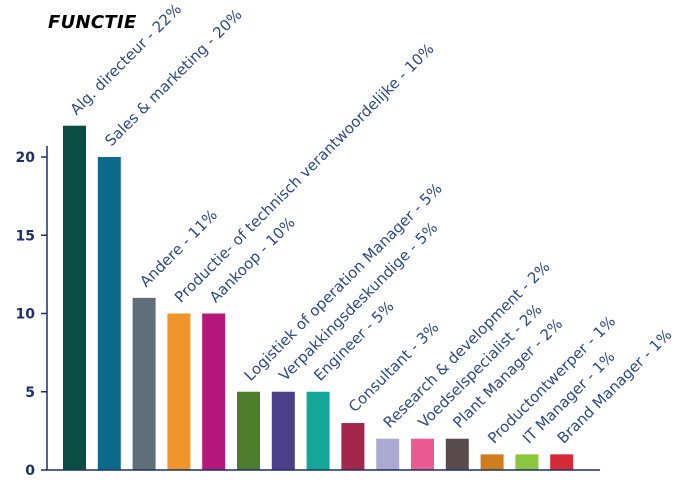  What do you see at coordinates (26, 158) in the screenshot?
I see `y-tick-label: 20` at bounding box center [26, 158].